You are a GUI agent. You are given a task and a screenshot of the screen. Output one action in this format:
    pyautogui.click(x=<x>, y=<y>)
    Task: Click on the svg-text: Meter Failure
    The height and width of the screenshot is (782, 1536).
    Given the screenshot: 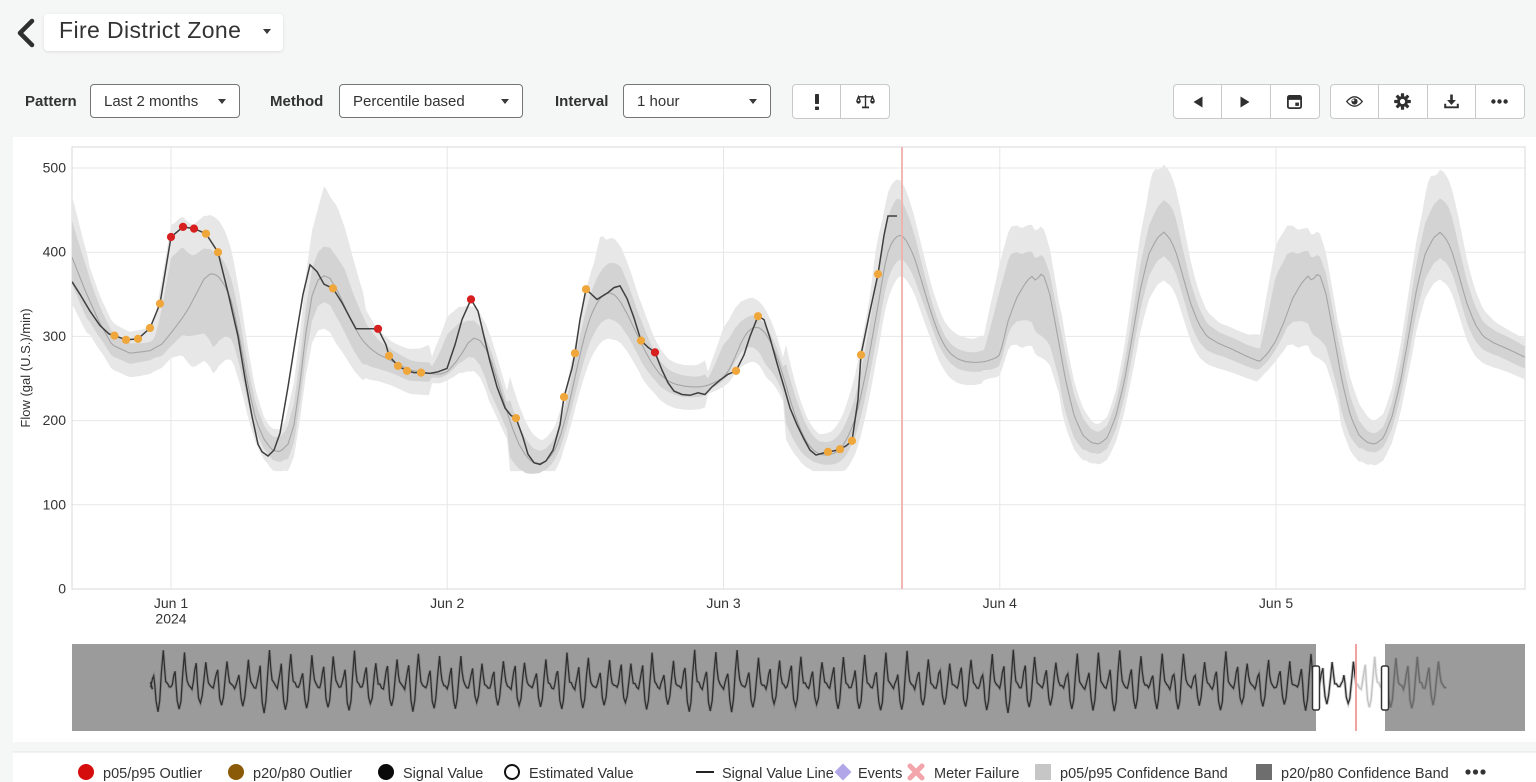 What is the action you would take?
    pyautogui.click(x=976, y=774)
    